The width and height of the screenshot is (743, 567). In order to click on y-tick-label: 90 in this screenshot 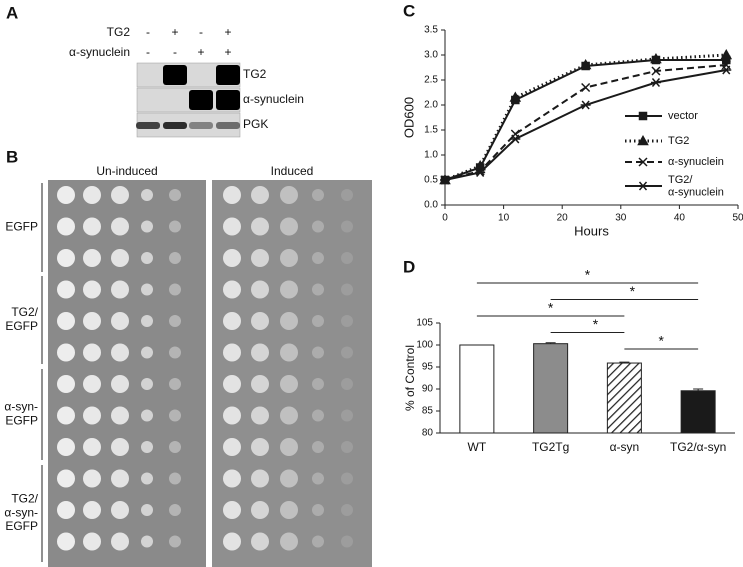, I will do `click(428, 389)`.